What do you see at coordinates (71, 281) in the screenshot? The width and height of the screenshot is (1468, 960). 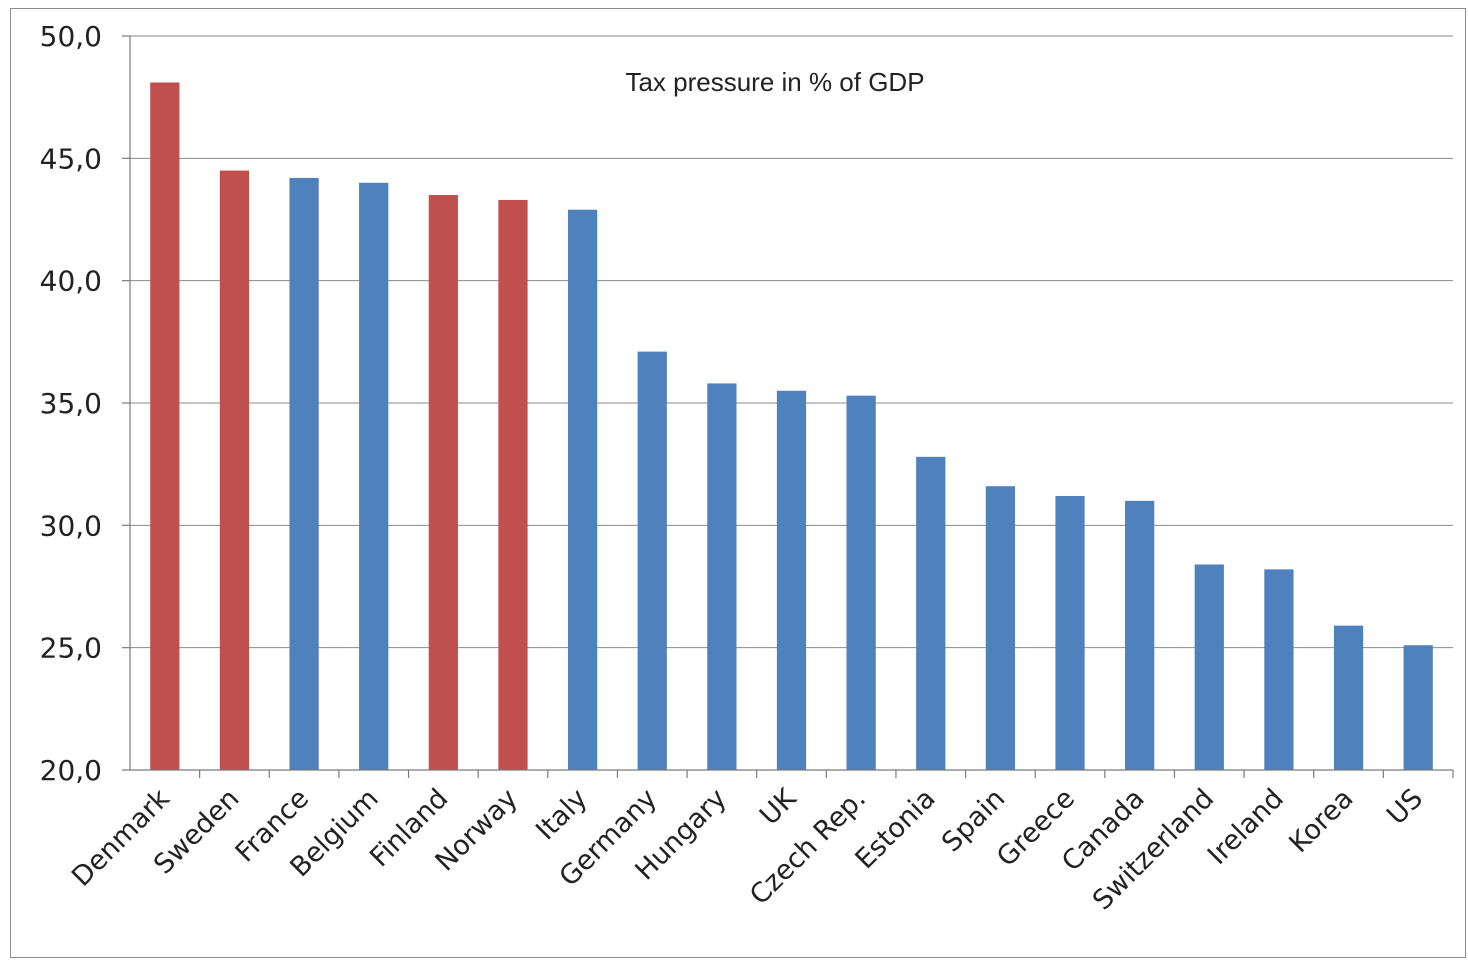 I see `y-tick-label: 40,0` at bounding box center [71, 281].